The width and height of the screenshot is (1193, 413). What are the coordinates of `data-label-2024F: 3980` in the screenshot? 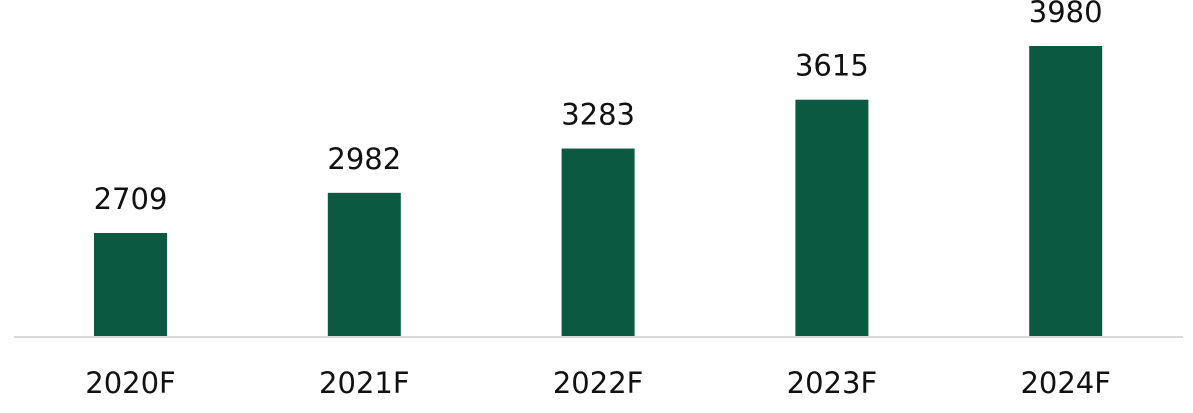 It's located at (1066, 14).